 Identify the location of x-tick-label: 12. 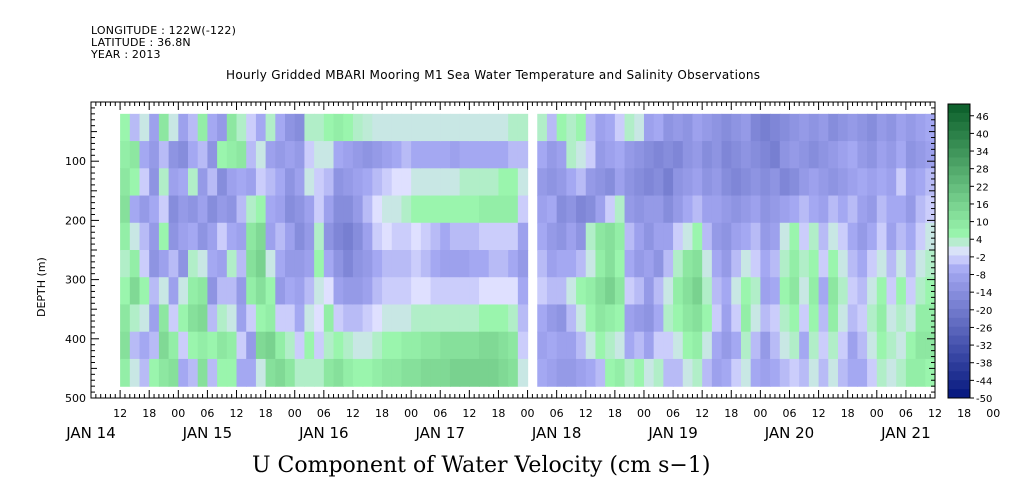
(237, 413).